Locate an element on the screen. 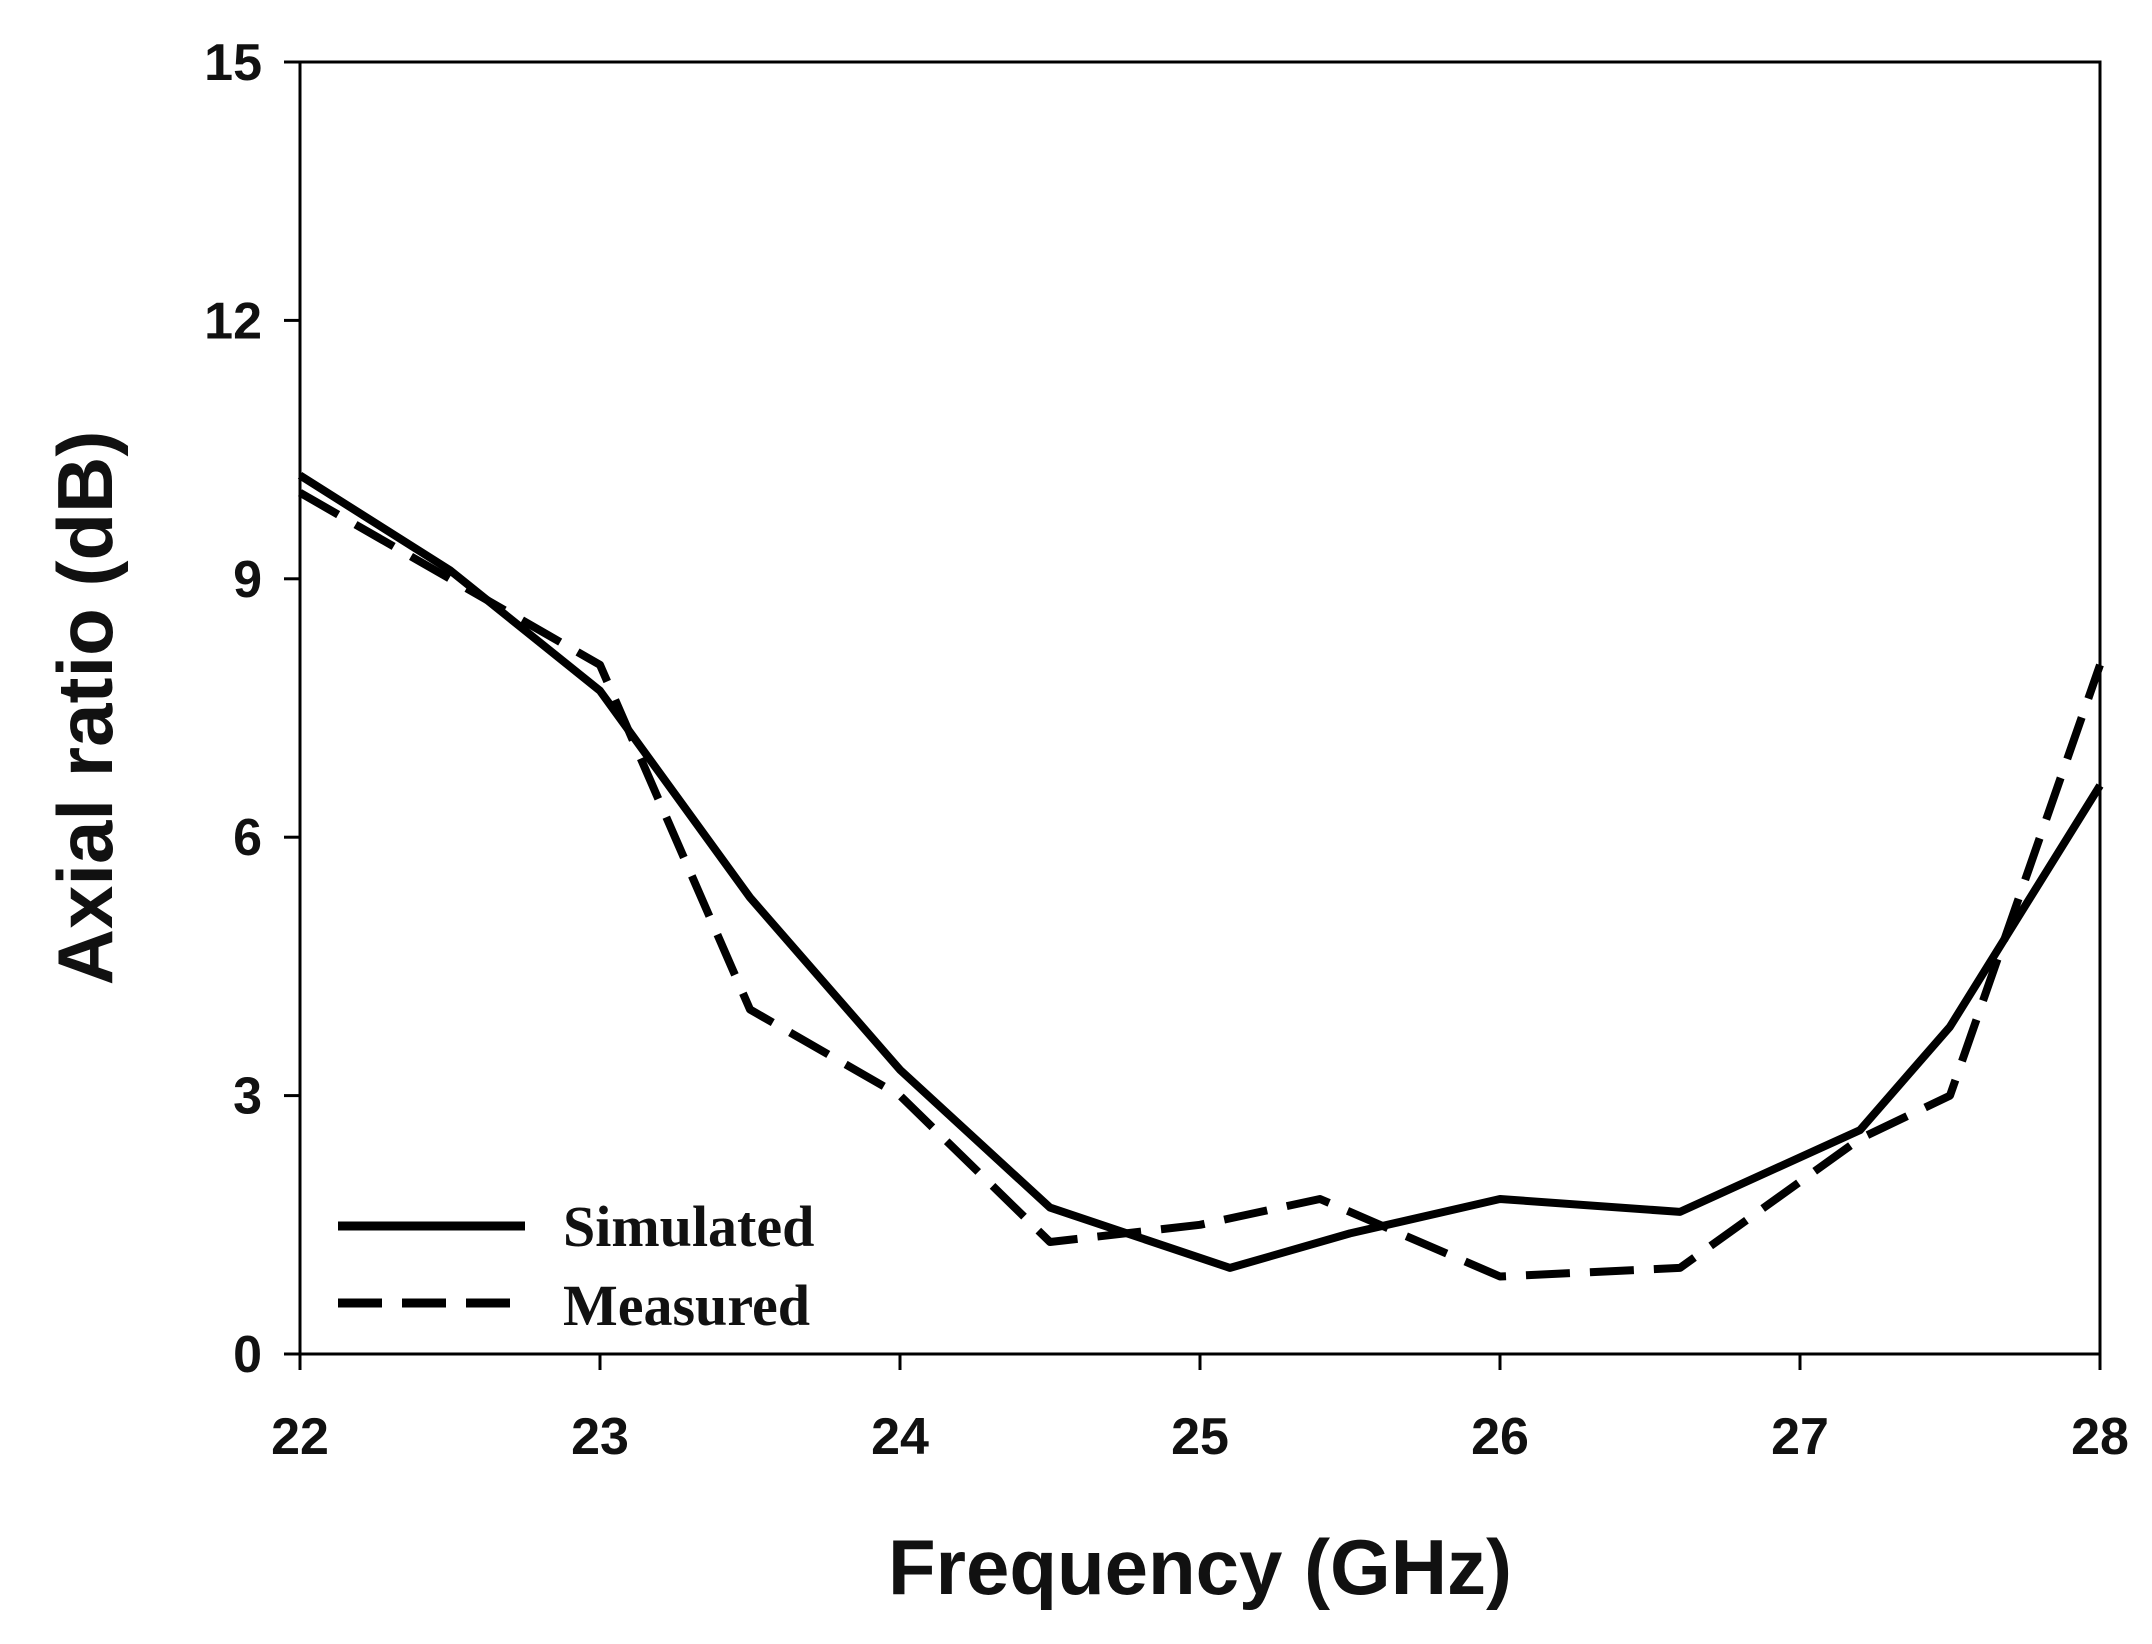 The image size is (2152, 1644). x-tick-label-28: 28 is located at coordinates (2100, 1437).